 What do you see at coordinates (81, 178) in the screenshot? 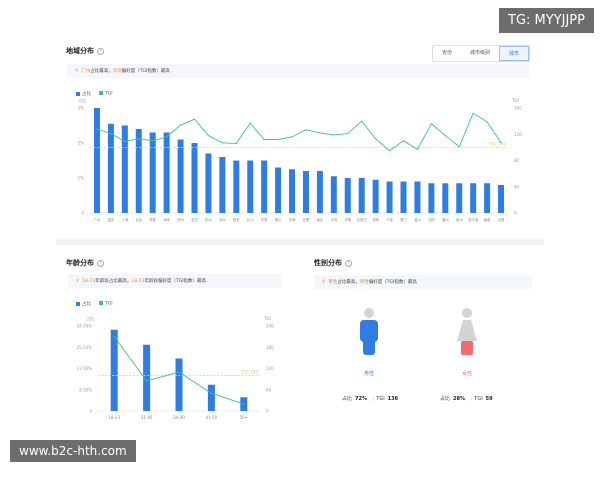
I see `left-tick-label: 1%` at bounding box center [81, 178].